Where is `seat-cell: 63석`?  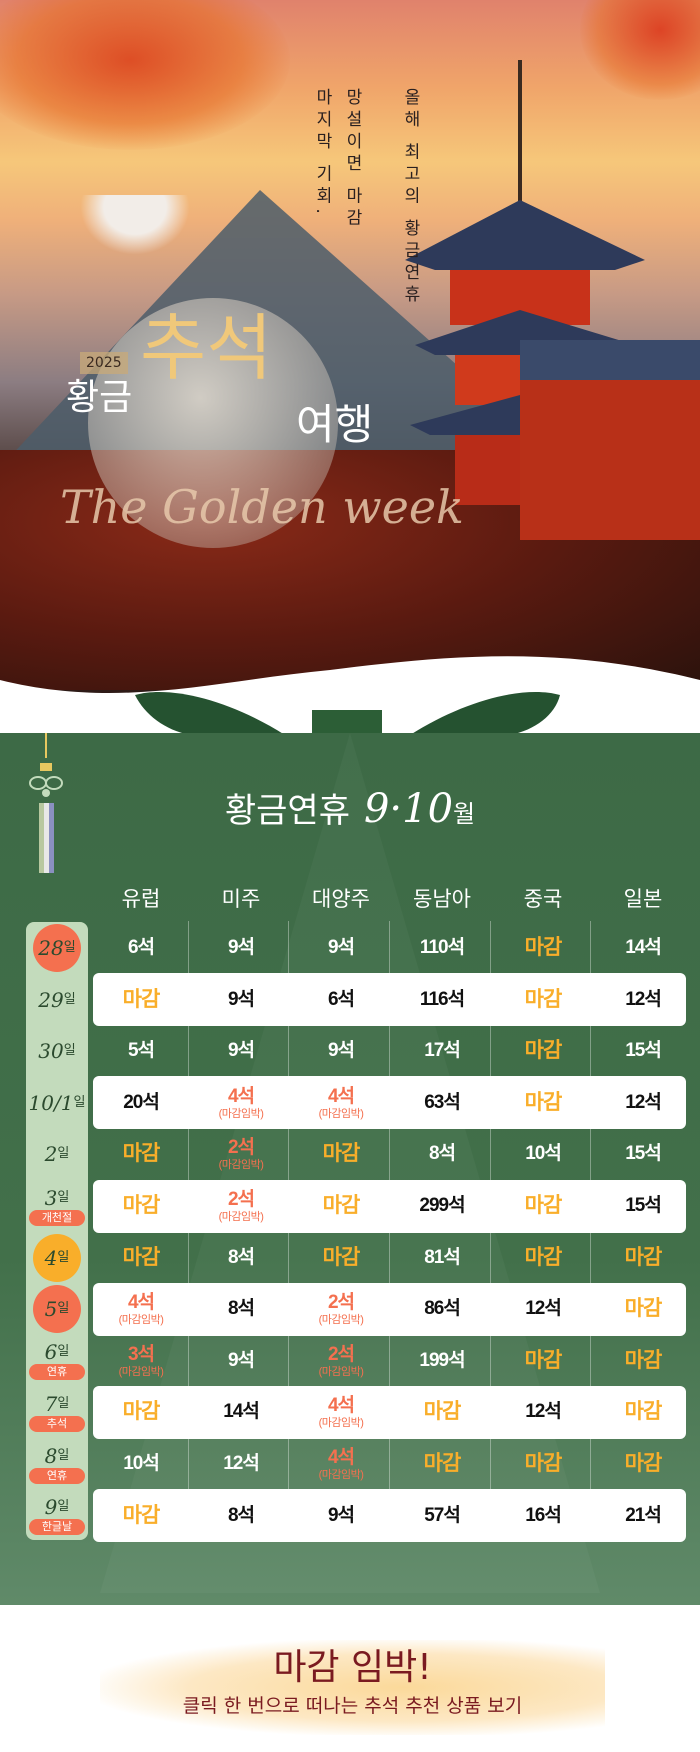 seat-cell: 63석 is located at coordinates (442, 1103).